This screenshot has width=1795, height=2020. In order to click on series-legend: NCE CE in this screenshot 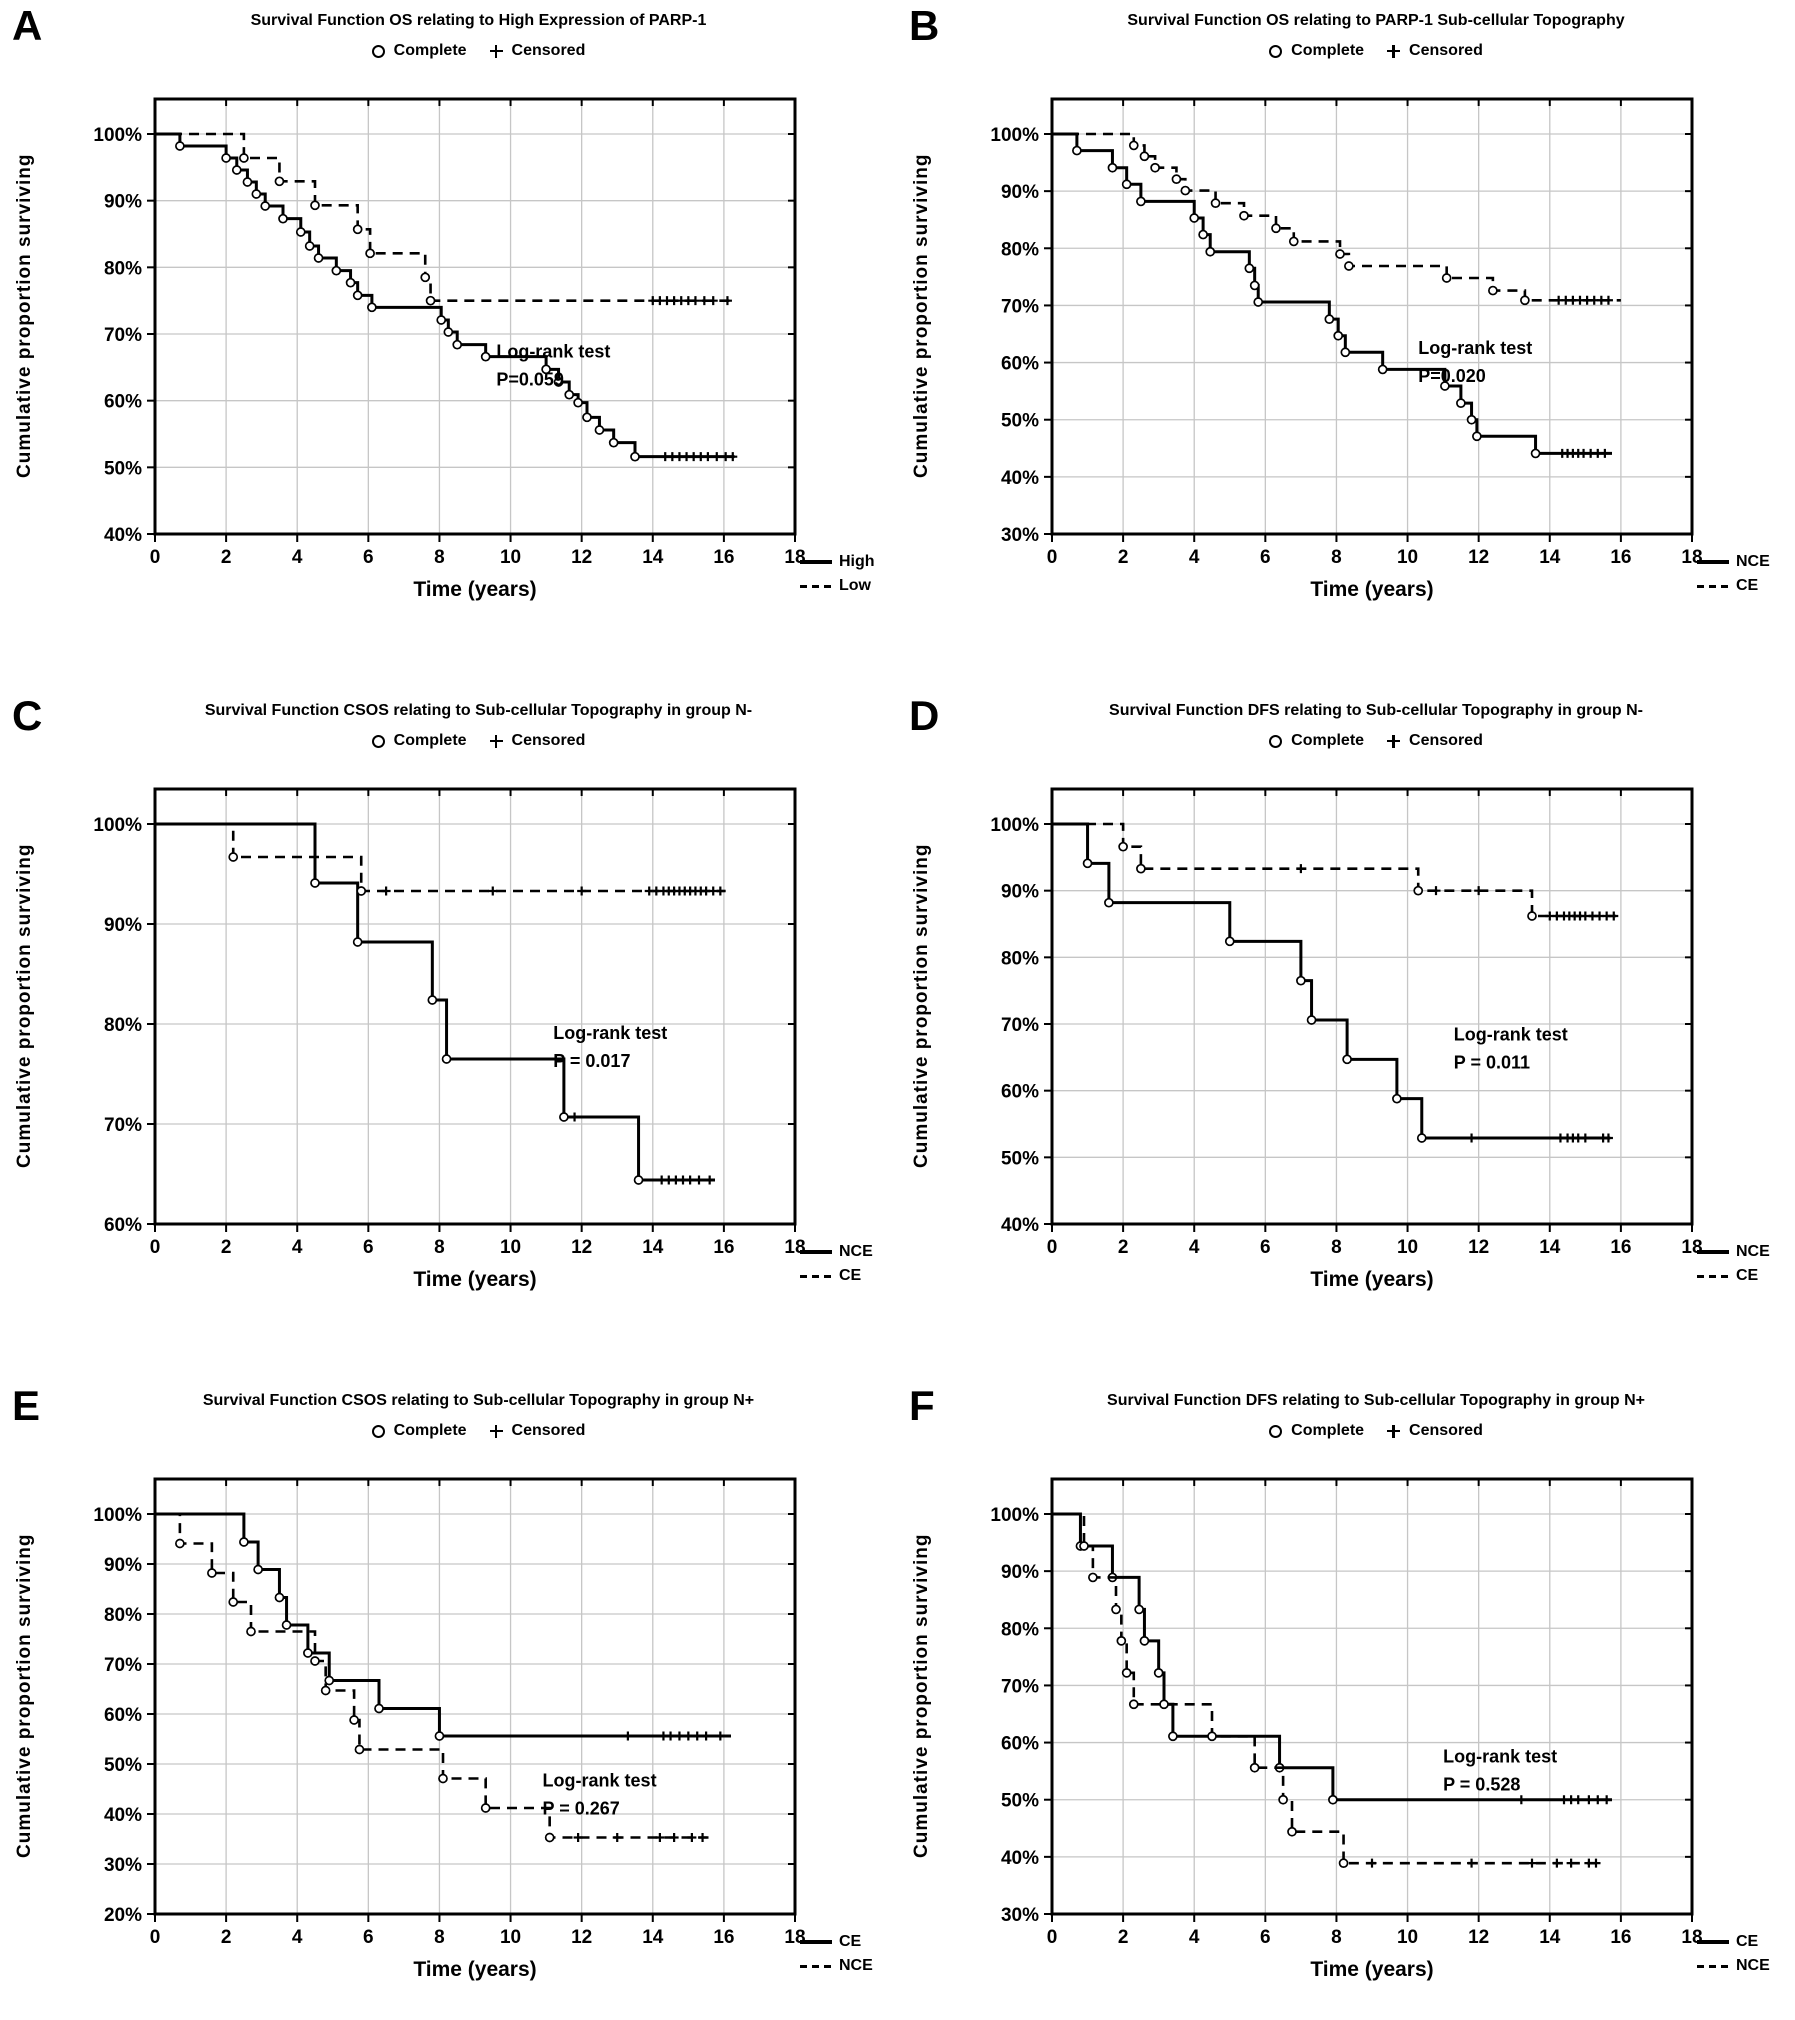, I will do `click(1745, 1264)`.